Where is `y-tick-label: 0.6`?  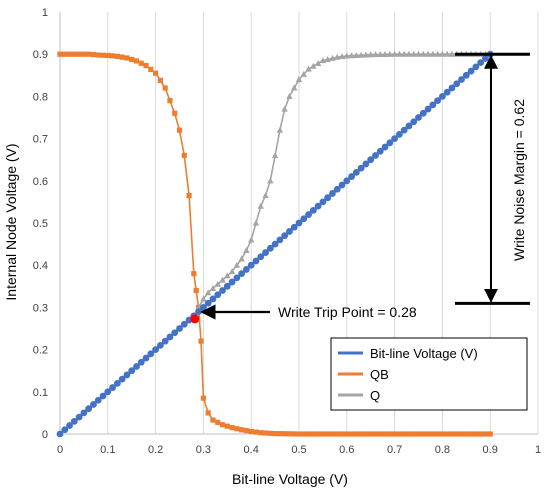 y-tick-label: 0.6 is located at coordinates (40, 182).